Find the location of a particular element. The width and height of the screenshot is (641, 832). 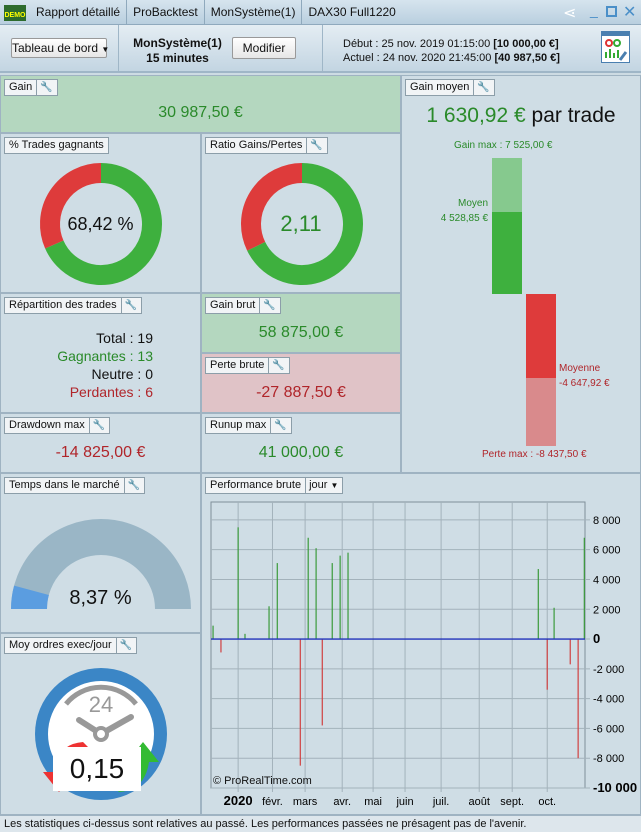

minimize-icon: _ is located at coordinates (594, 10).